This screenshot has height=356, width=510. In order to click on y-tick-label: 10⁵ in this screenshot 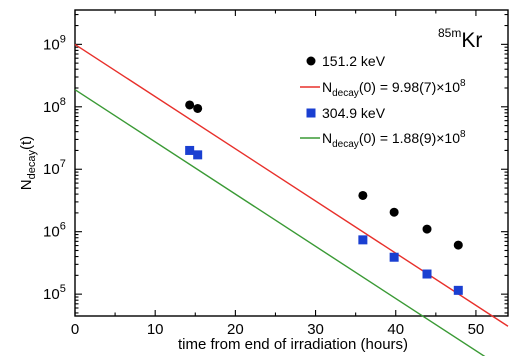, I will do `click(54, 293)`.